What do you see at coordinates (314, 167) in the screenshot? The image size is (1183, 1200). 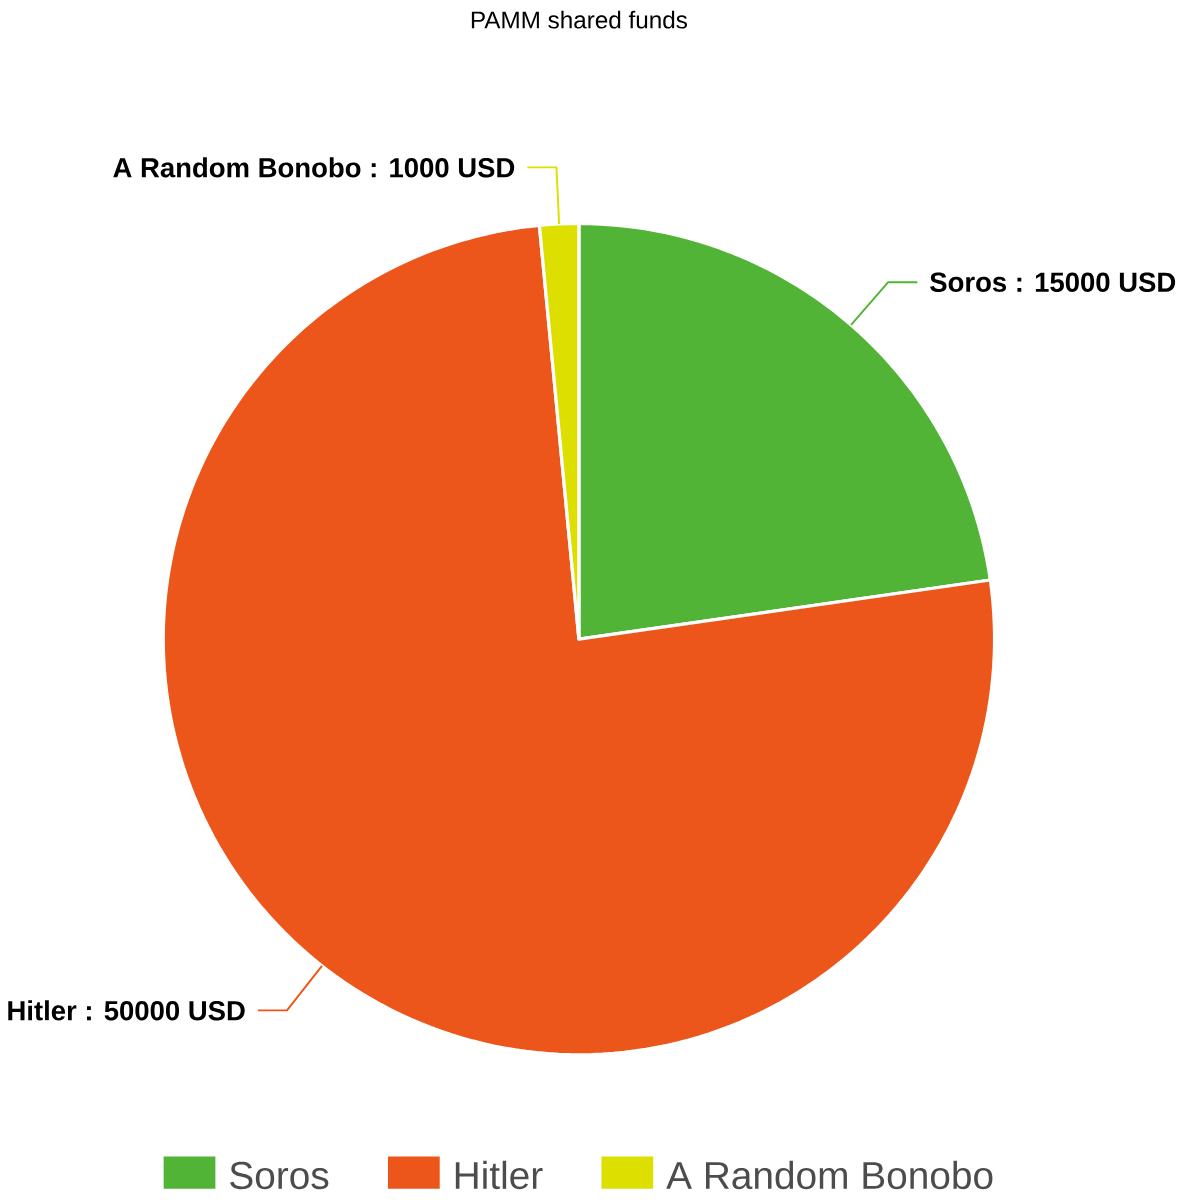 I see `data-label: A Random Bonobo : 1000 USD` at bounding box center [314, 167].